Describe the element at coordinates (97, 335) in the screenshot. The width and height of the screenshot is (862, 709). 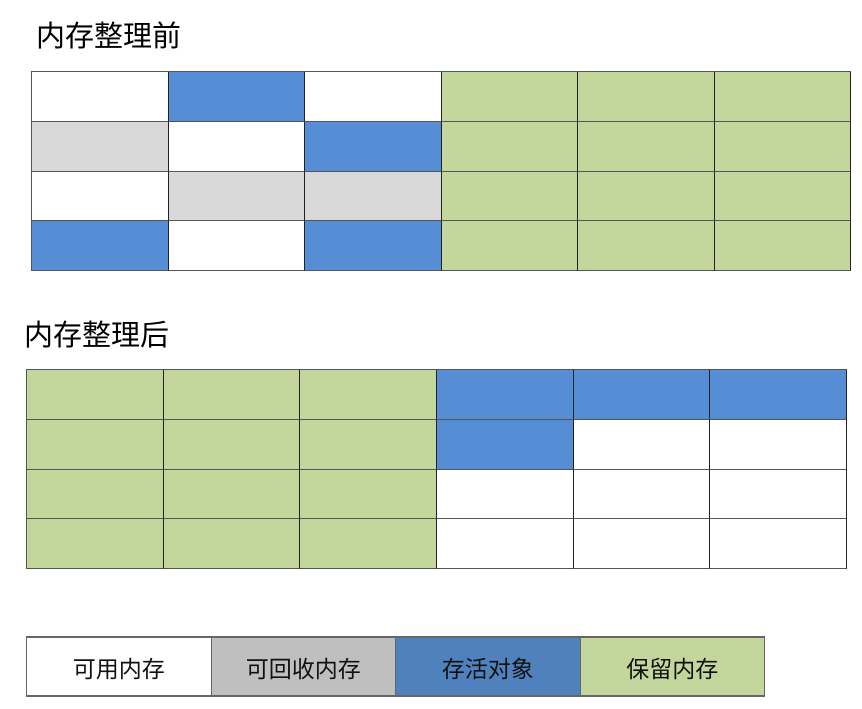
I see `after-title: 内存整理后` at that location.